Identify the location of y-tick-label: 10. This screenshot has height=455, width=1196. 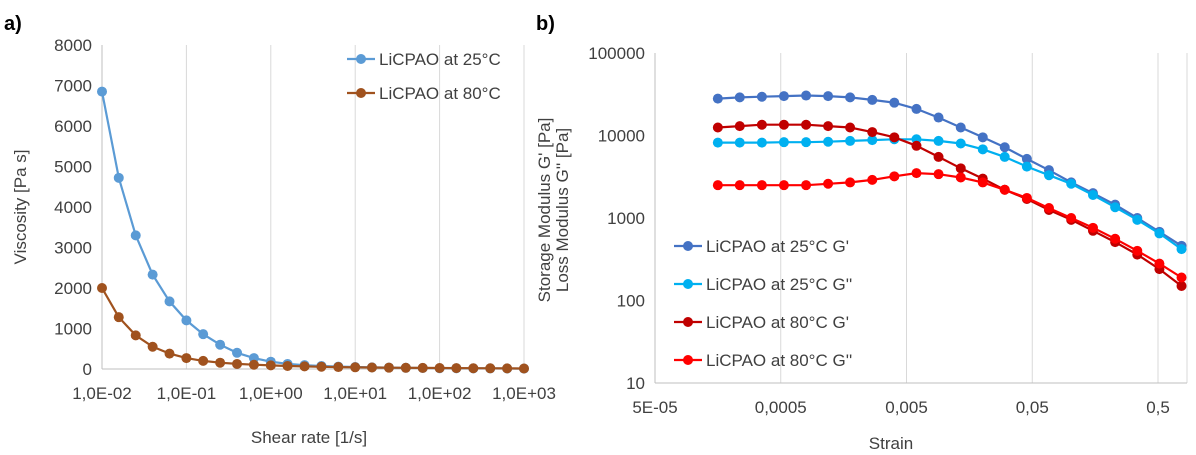
(635, 383).